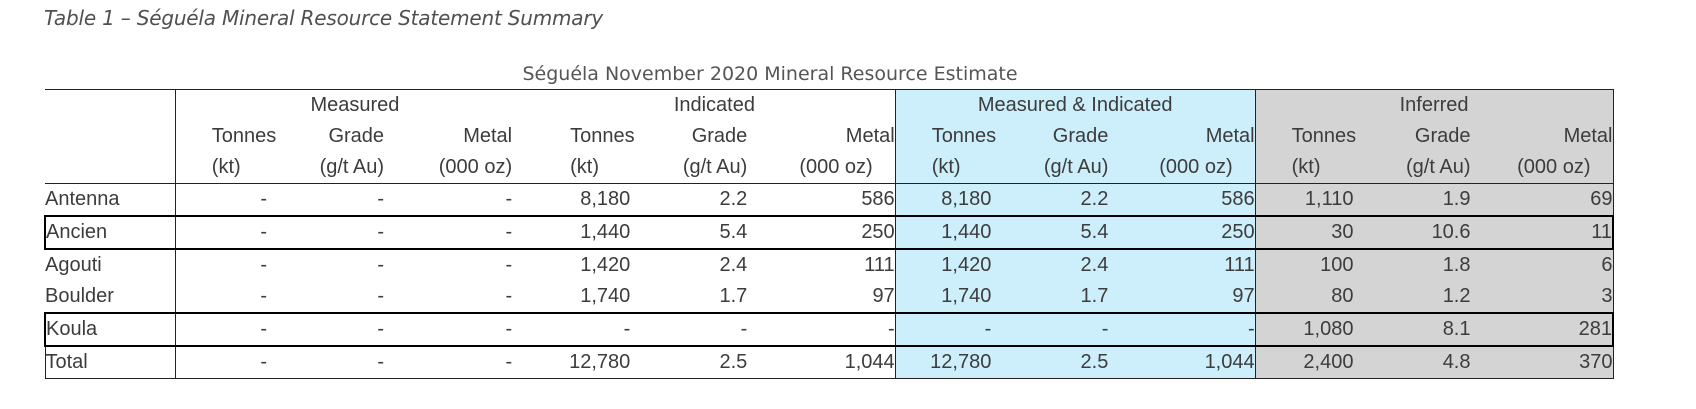 The image size is (1696, 409). What do you see at coordinates (954, 362) in the screenshot?
I see `cell-mi-tonnes: 12,780` at bounding box center [954, 362].